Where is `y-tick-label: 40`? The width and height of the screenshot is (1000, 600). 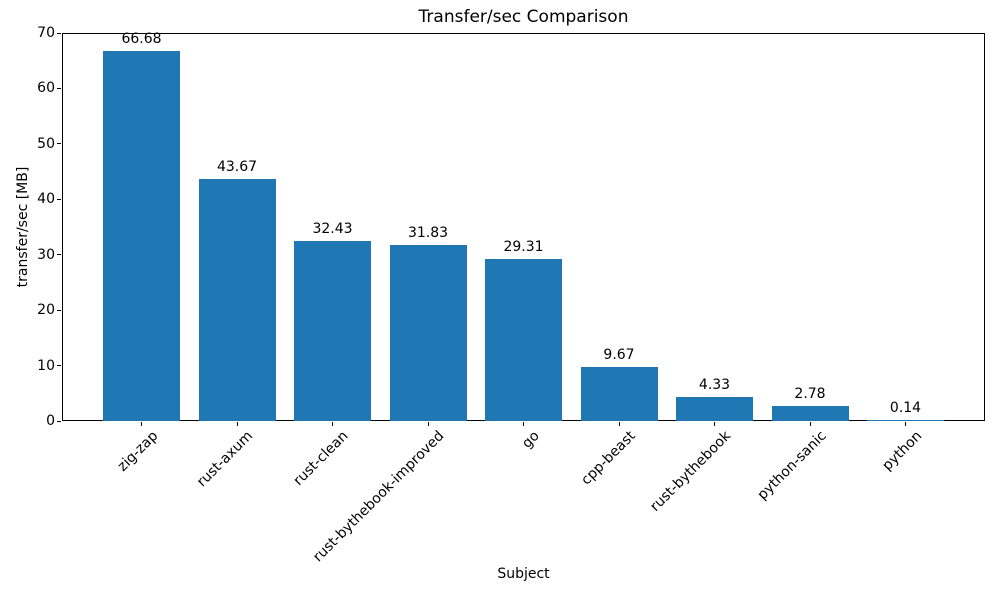 y-tick-label: 40 is located at coordinates (46, 199).